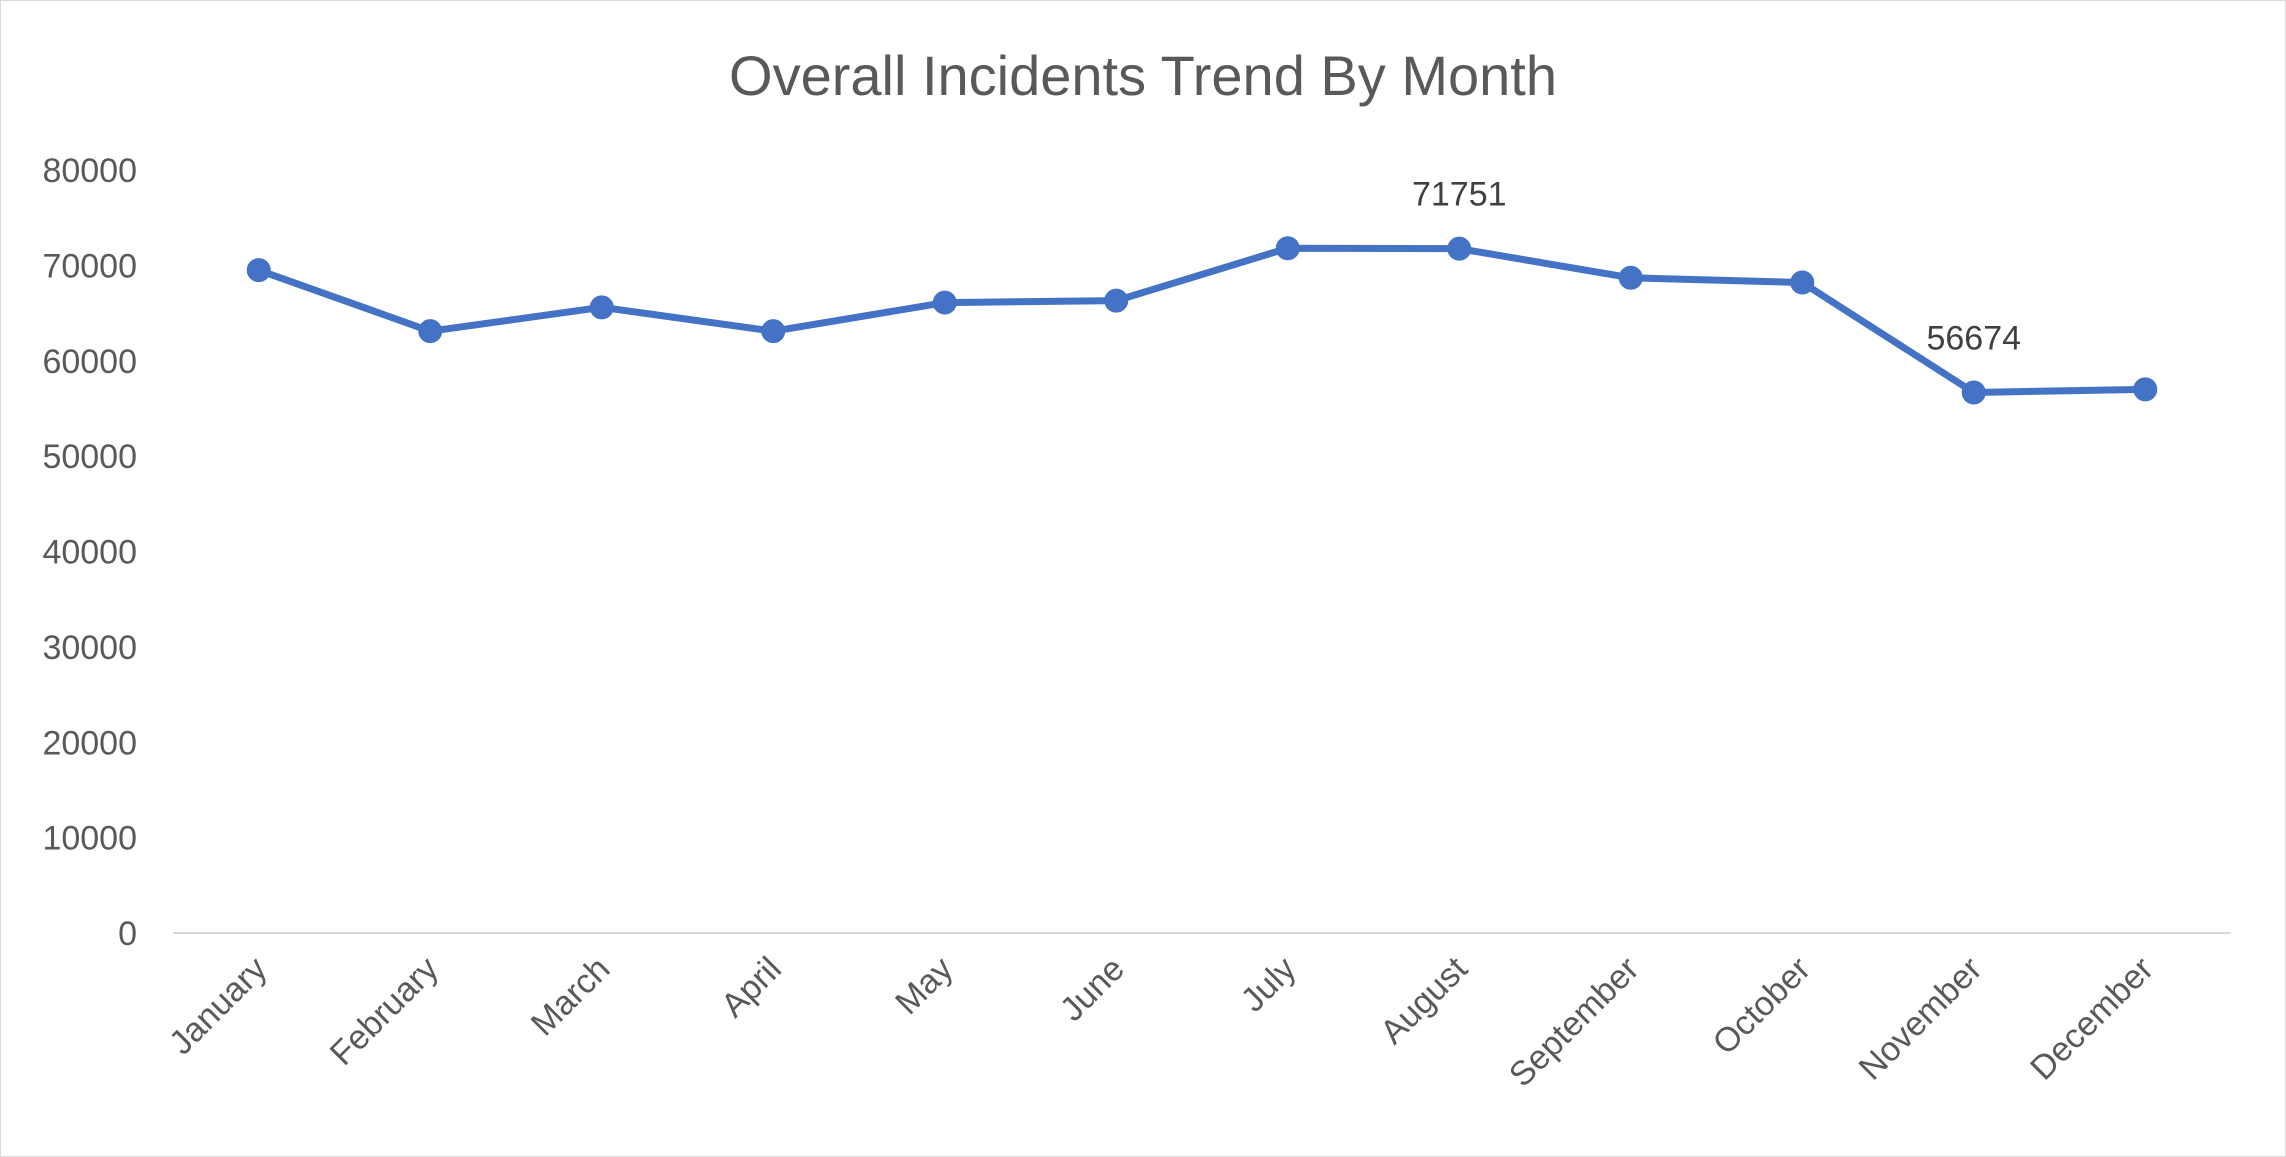  I want to click on x-tick-label: June, so click(1092, 989).